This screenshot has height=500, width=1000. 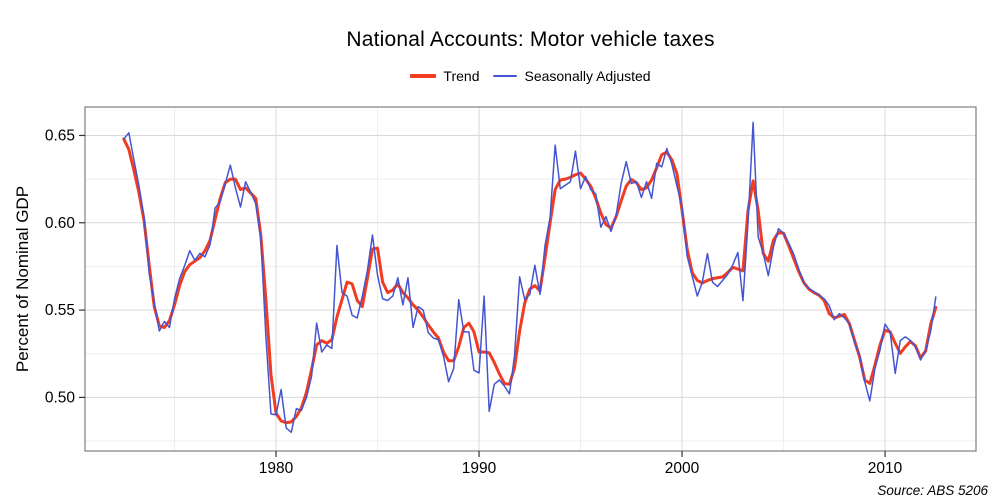 I want to click on legend: Trend Seasonally Adjusted, so click(x=530, y=76).